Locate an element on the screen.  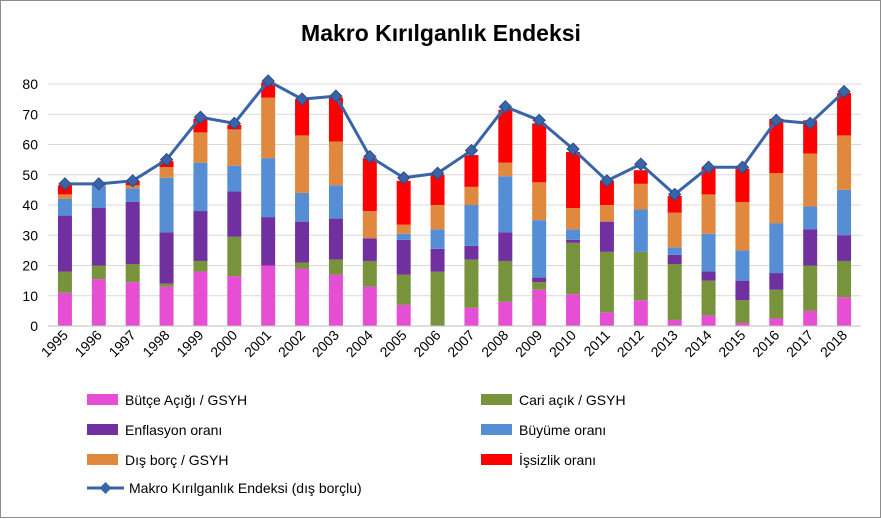
y-tick-label: 50 is located at coordinates (30, 175).